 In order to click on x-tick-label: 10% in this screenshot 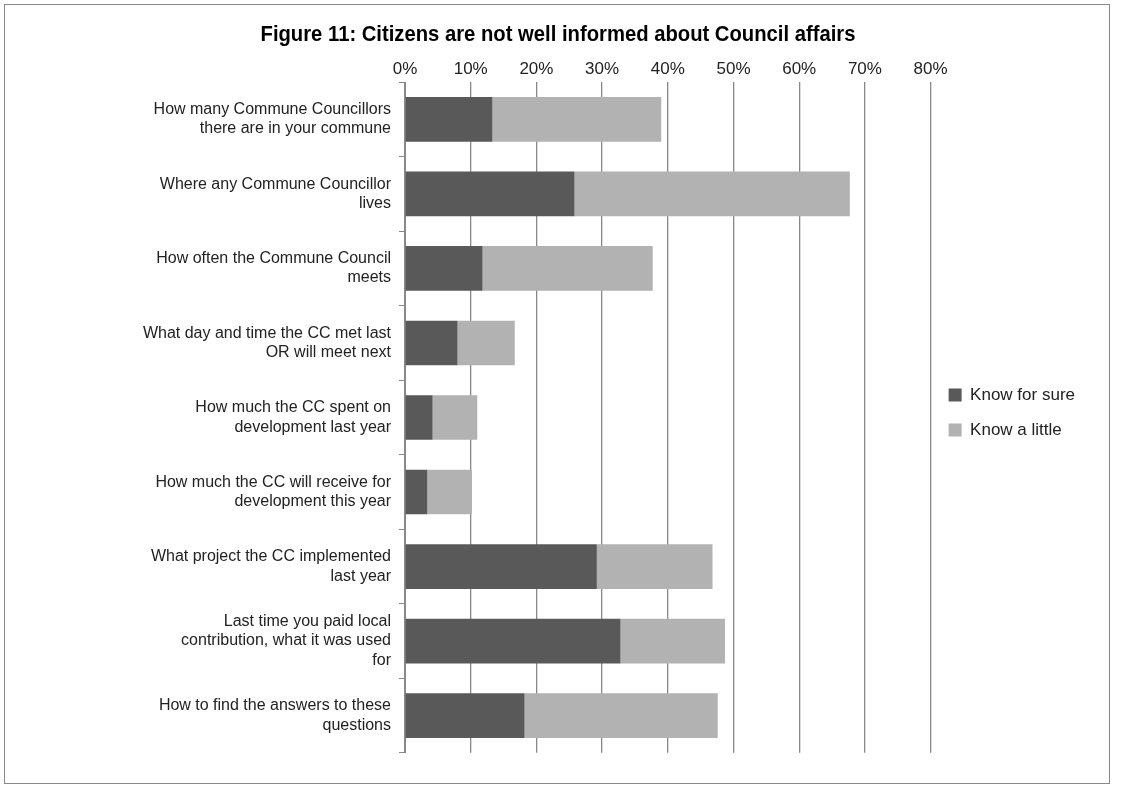, I will do `click(470, 68)`.